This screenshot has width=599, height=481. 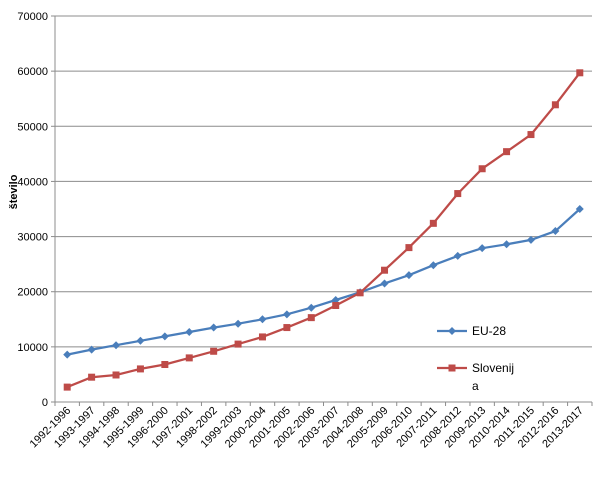 I want to click on y-tick-label: 10000, so click(x=32, y=348).